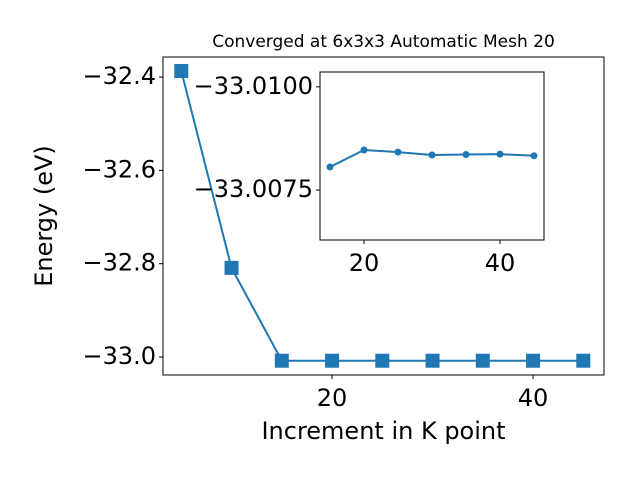 Image resolution: width=640 pixels, height=480 pixels. I want to click on y-tick-label: −33.0, so click(119, 356).